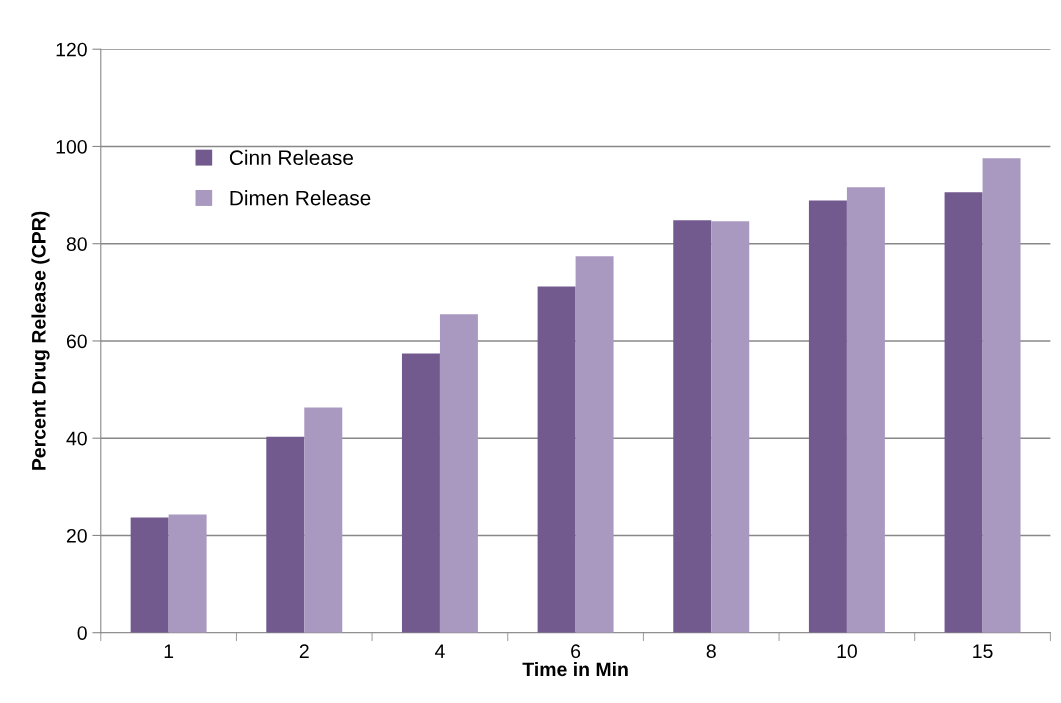 This screenshot has height=703, width=1061. I want to click on y-tick-label: 120, so click(71, 49).